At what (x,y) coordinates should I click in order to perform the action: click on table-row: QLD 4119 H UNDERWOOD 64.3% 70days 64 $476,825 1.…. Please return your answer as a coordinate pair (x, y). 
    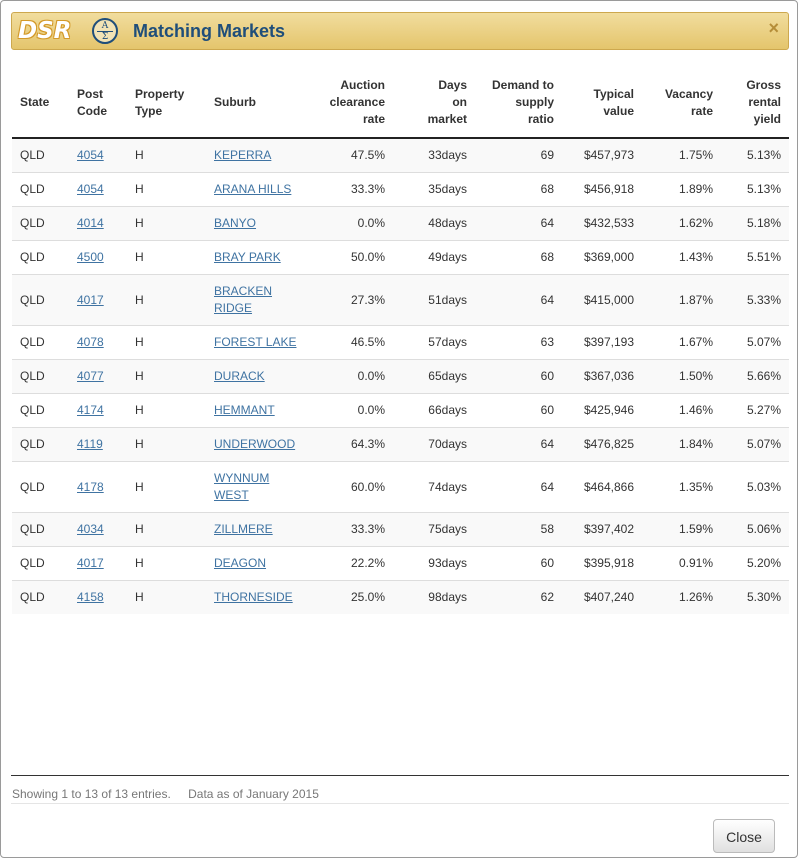
    Looking at the image, I should click on (400, 444).